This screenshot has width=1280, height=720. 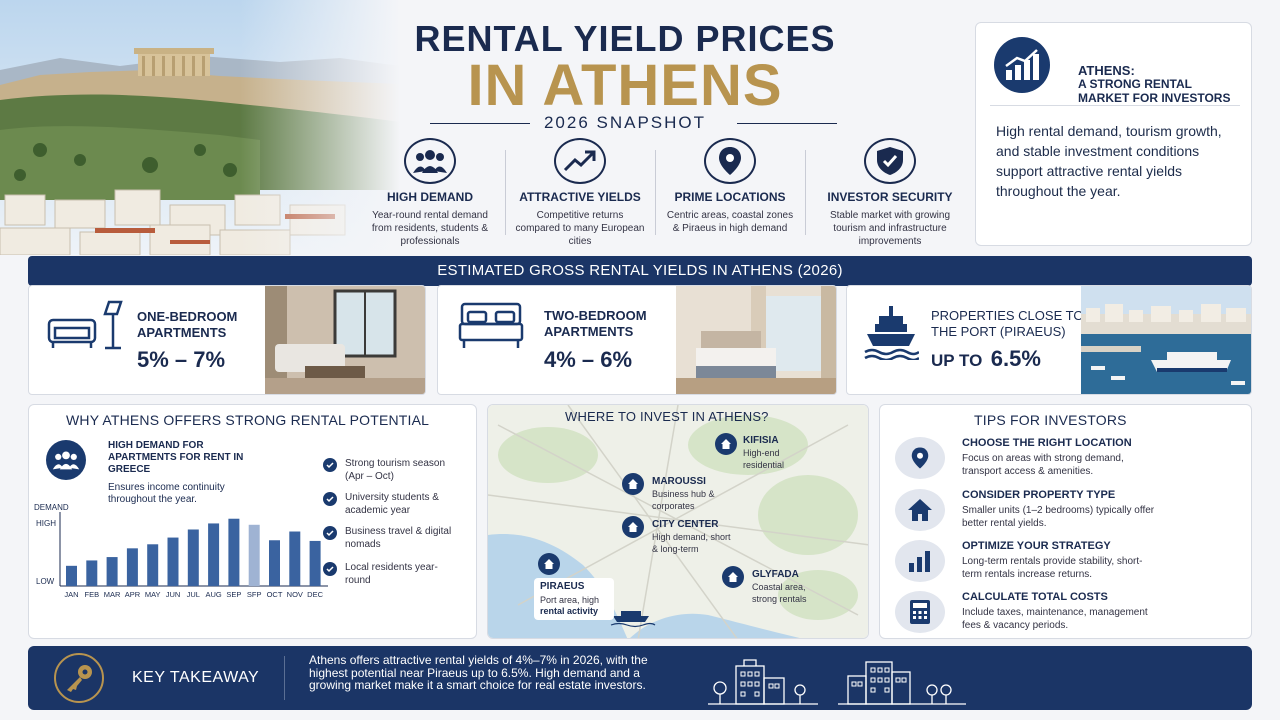 I want to click on key-takeaway-label: KEY TAKEAWAY, so click(x=196, y=677).